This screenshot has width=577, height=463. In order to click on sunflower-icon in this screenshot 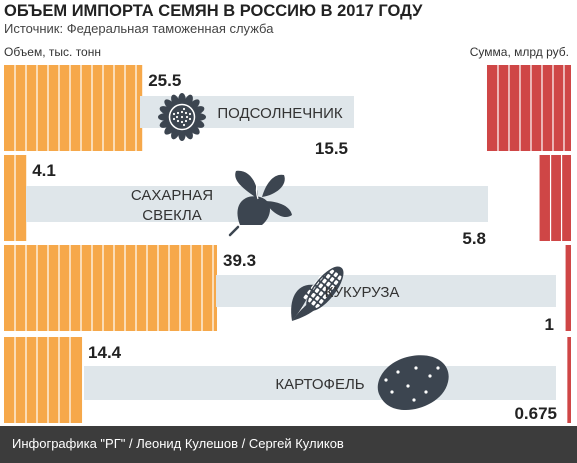, I will do `click(182, 117)`.